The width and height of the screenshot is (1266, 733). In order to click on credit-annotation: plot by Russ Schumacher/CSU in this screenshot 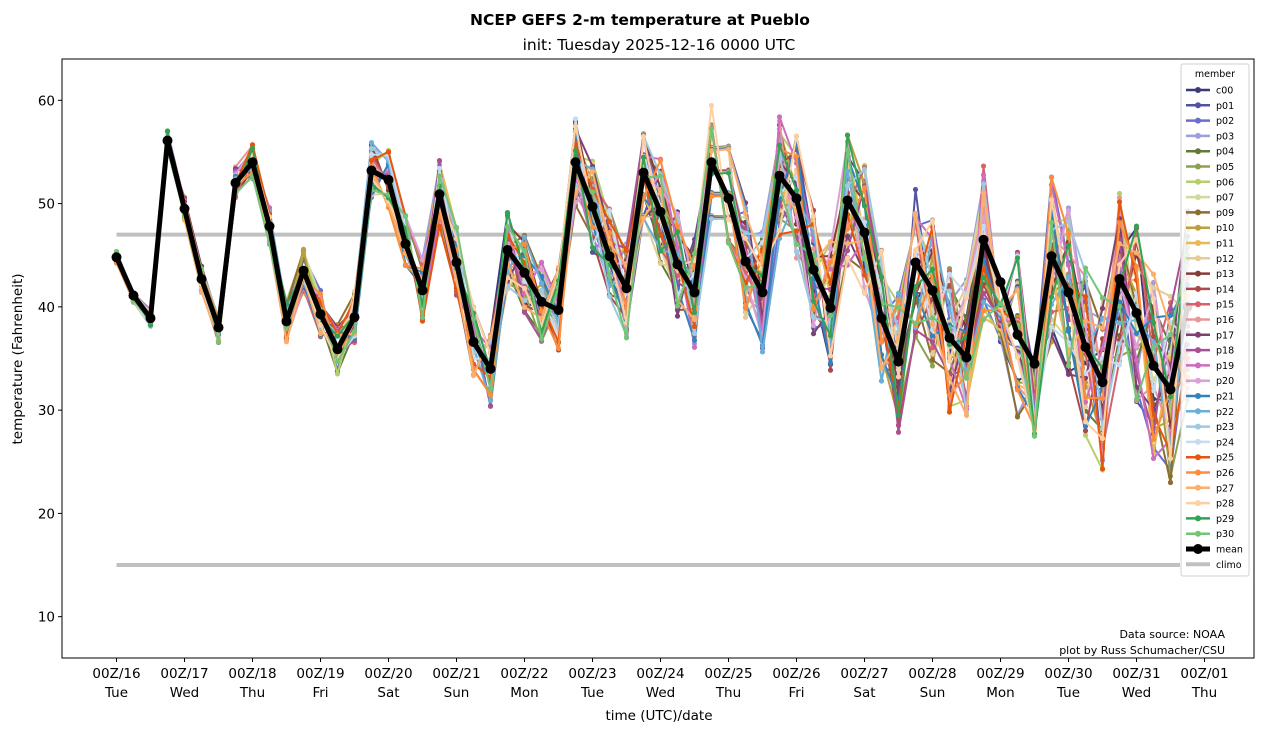, I will do `click(1142, 650)`.